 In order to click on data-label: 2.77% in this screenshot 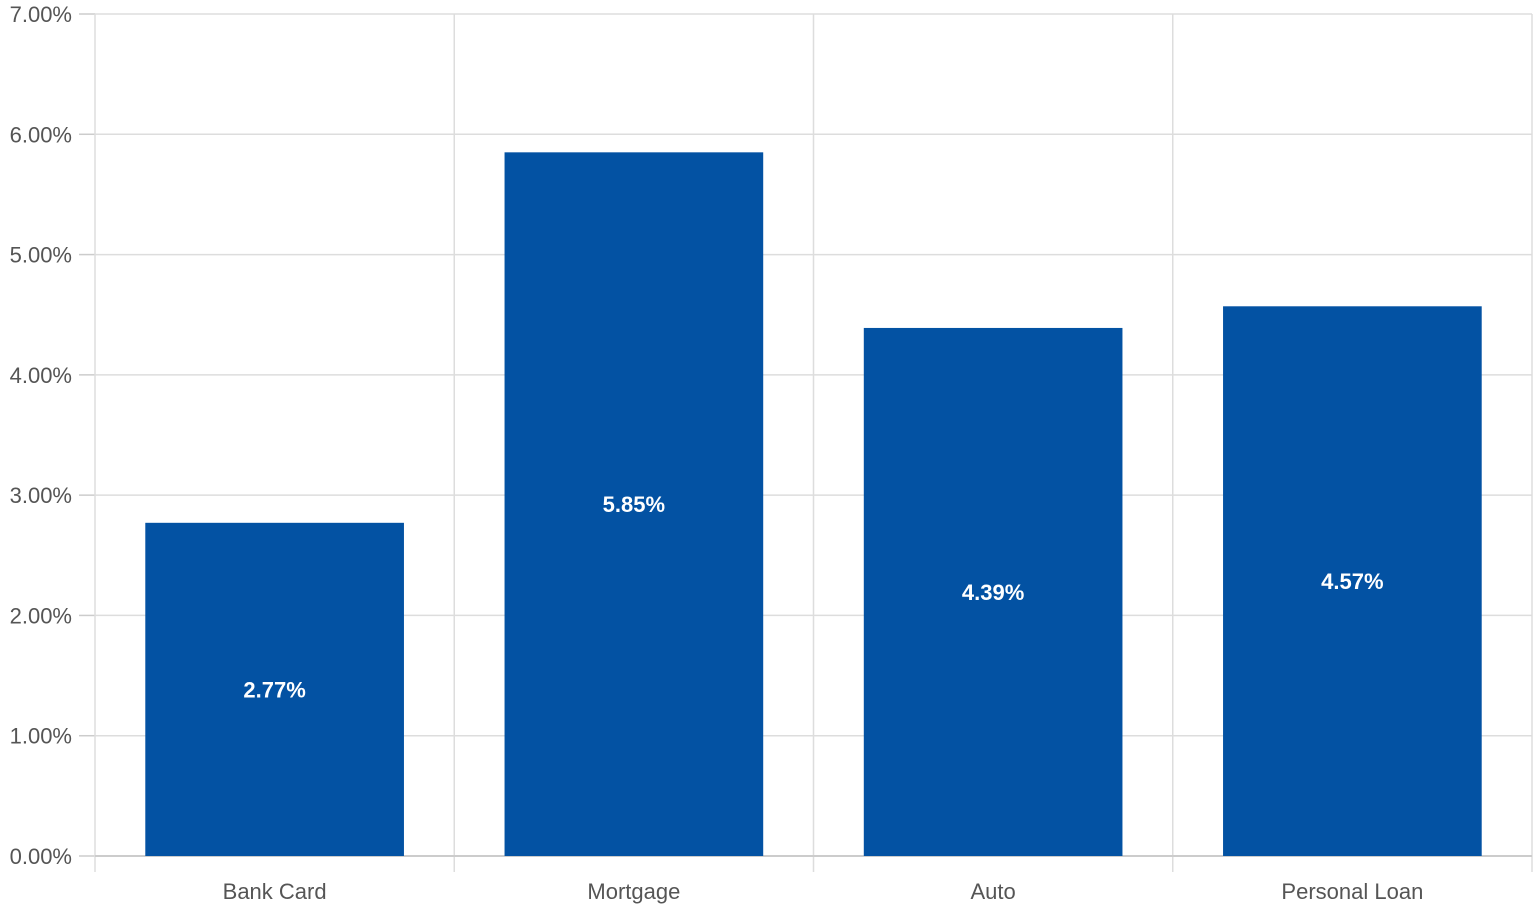, I will do `click(274, 689)`.